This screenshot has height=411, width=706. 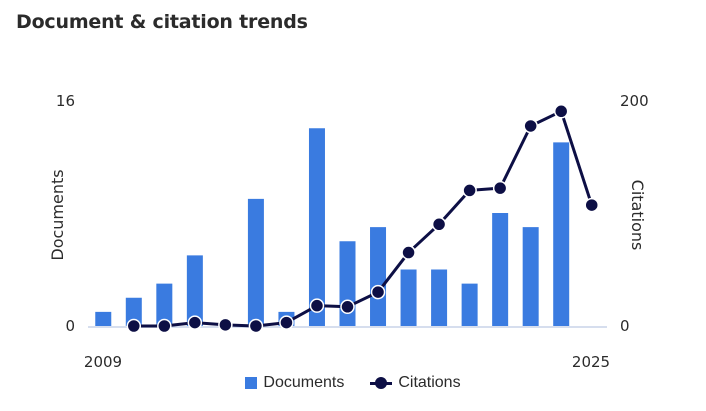 I want to click on documents-bar-2010, so click(x=133, y=311).